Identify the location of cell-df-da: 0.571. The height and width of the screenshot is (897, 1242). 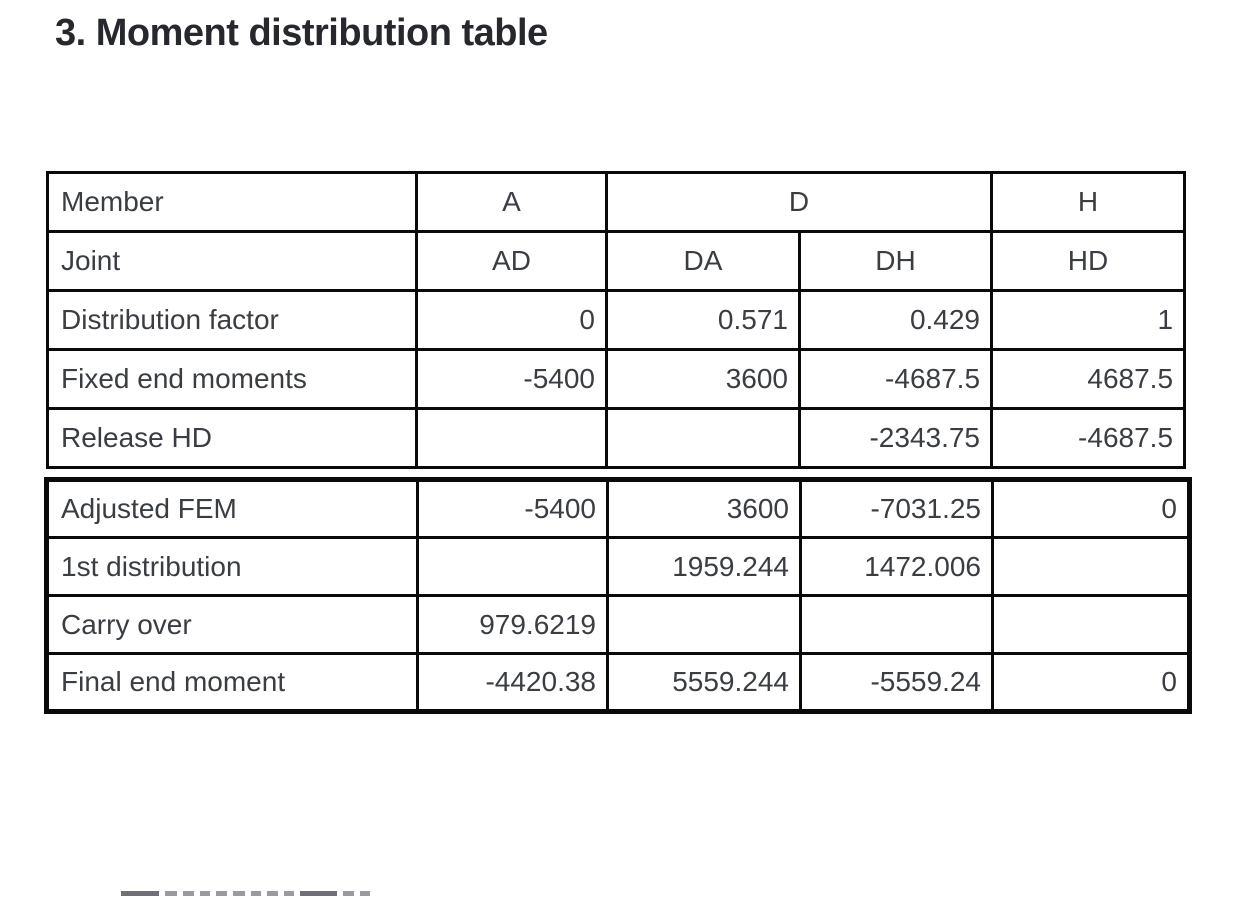
(703, 320).